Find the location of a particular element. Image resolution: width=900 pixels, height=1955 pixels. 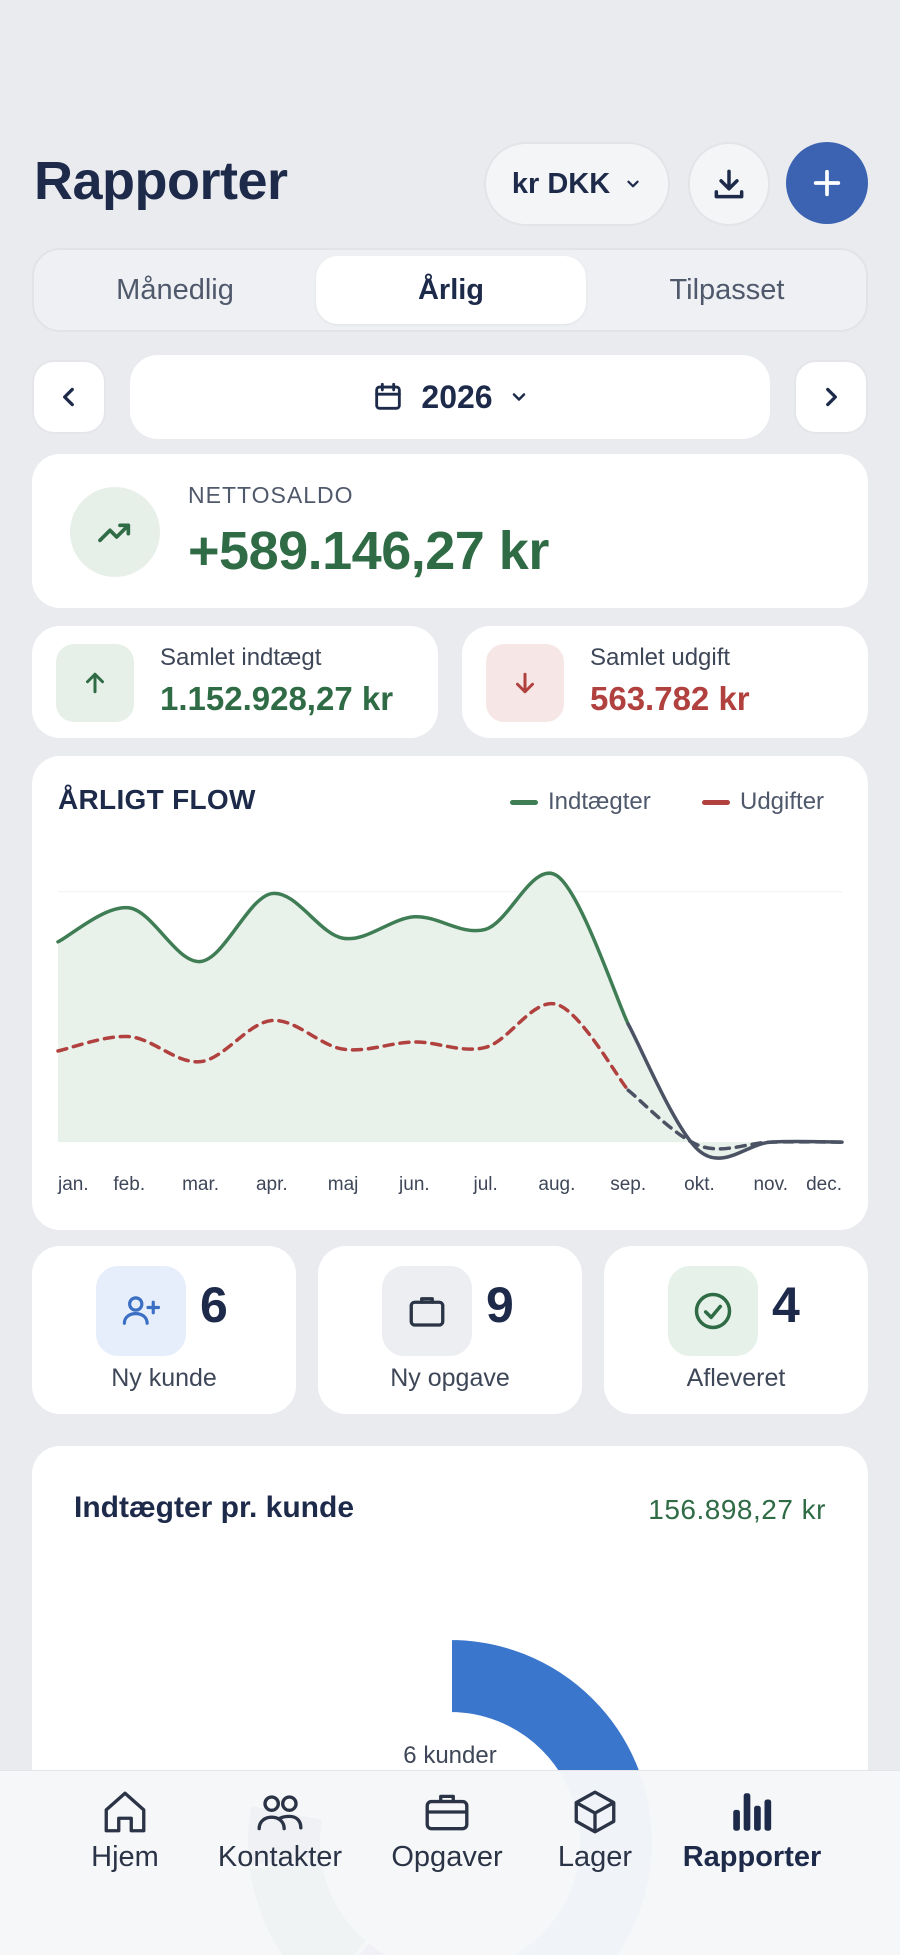

previous-year-button is located at coordinates (69, 397).